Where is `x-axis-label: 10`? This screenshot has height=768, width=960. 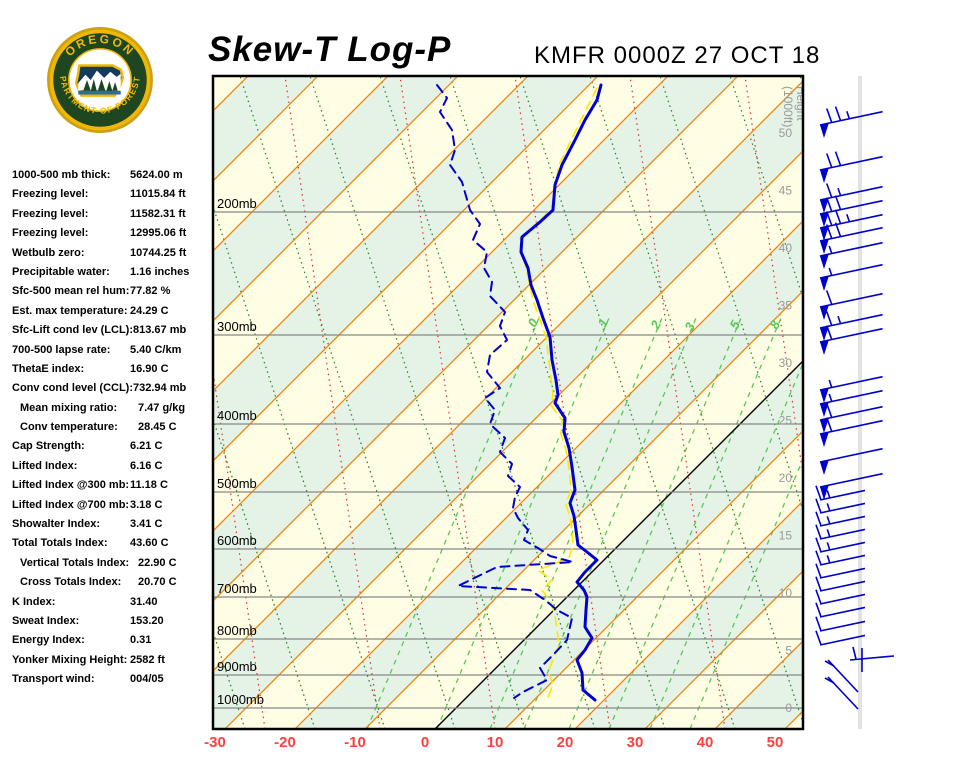
x-axis-label: 10 is located at coordinates (495, 742).